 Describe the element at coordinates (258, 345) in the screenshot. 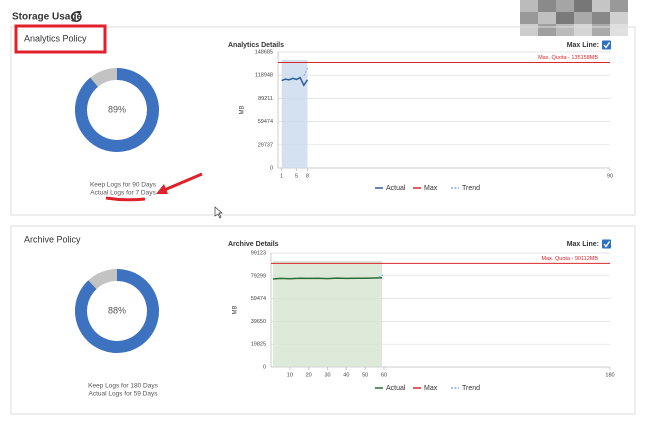

I see `y-tick-label: 19825` at that location.